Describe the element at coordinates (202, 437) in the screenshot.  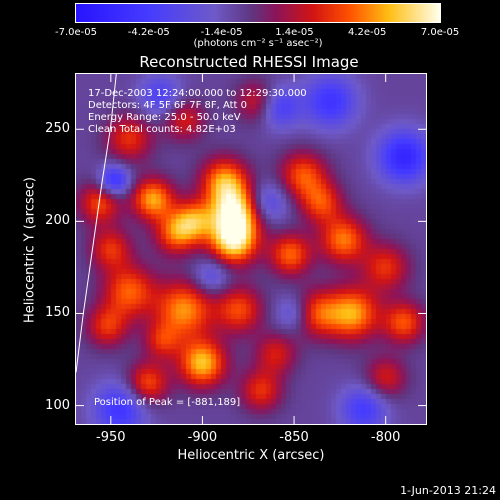
I see `x-tick-label: -900` at that location.